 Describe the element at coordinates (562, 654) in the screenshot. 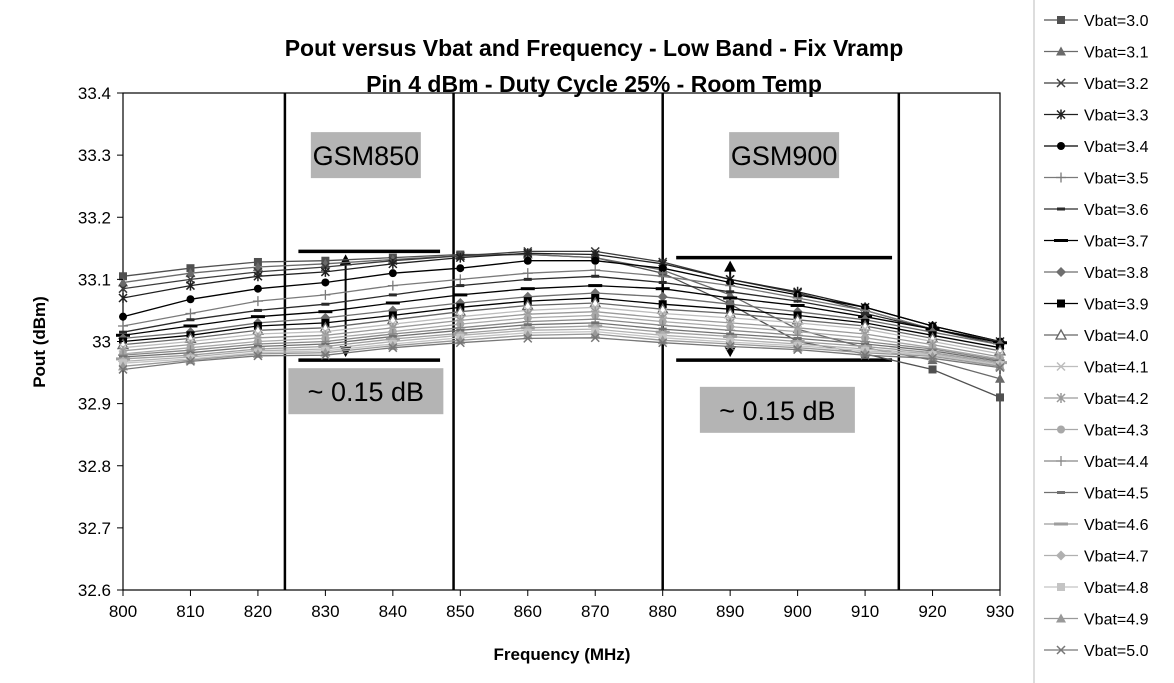

I see `x-axis-label: Frequency (MHz)` at that location.